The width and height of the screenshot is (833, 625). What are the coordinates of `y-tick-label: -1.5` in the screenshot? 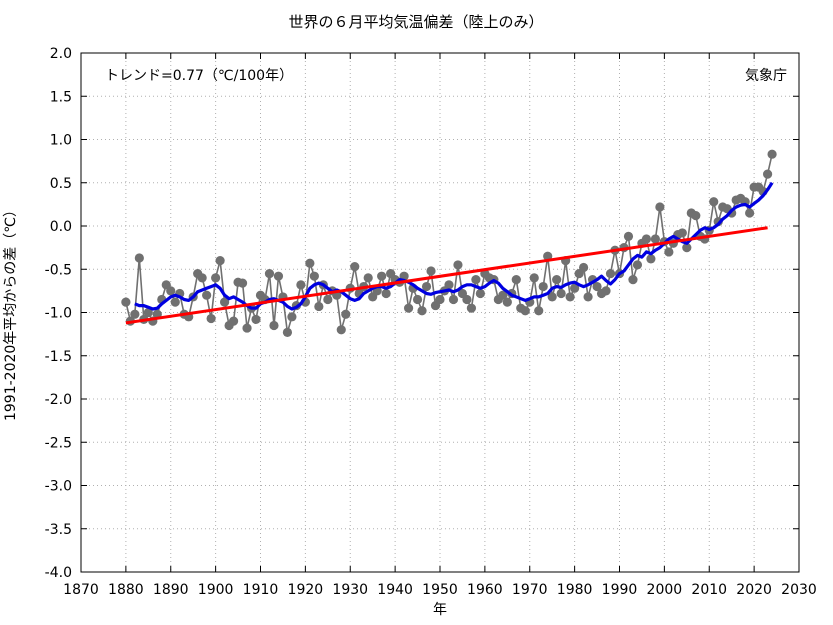 It's located at (58, 357).